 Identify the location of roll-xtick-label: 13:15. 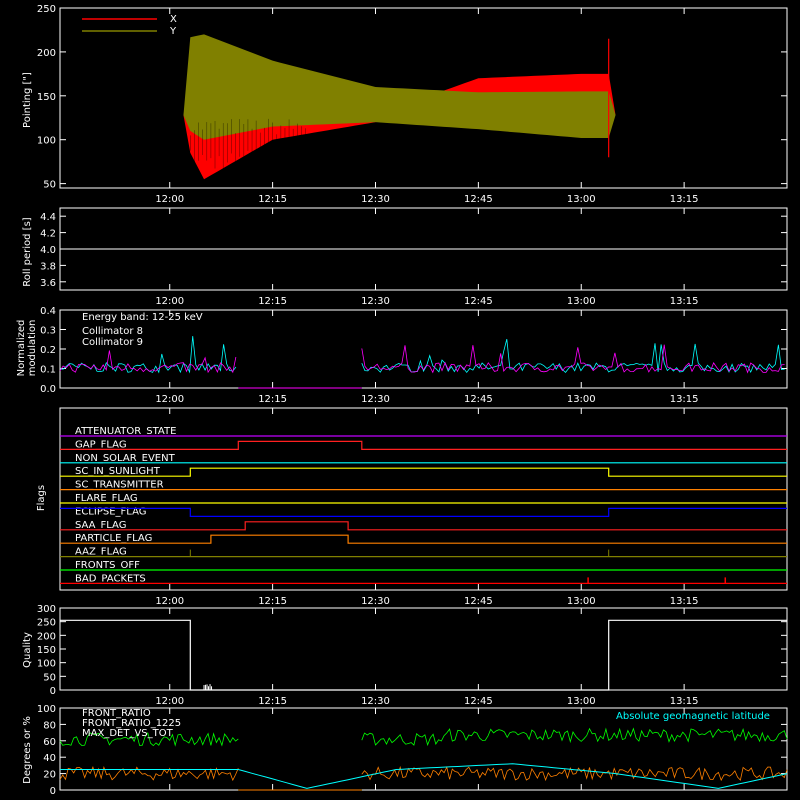
(684, 301).